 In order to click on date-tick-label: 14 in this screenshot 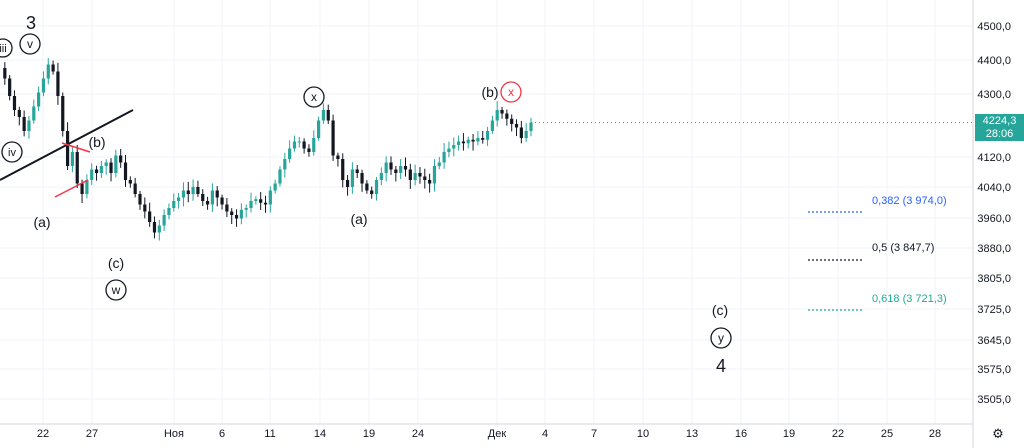, I will do `click(320, 434)`.